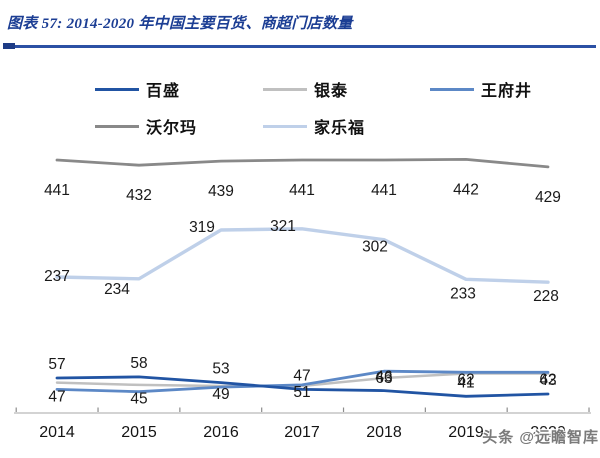 The height and width of the screenshot is (458, 600). Describe the element at coordinates (546, 296) in the screenshot. I see `data-label: 228` at that location.